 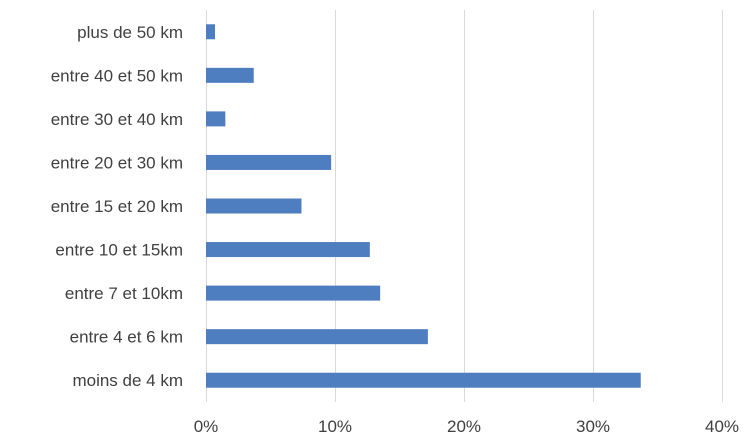 I want to click on x-tick-label: 0%, so click(x=206, y=426).